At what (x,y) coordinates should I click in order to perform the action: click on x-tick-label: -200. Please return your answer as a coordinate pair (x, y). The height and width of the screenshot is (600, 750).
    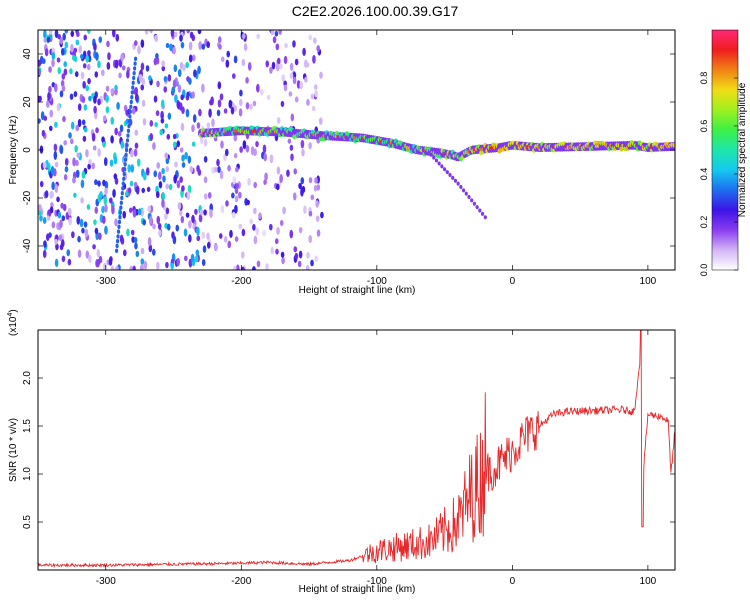
    Looking at the image, I should click on (241, 281).